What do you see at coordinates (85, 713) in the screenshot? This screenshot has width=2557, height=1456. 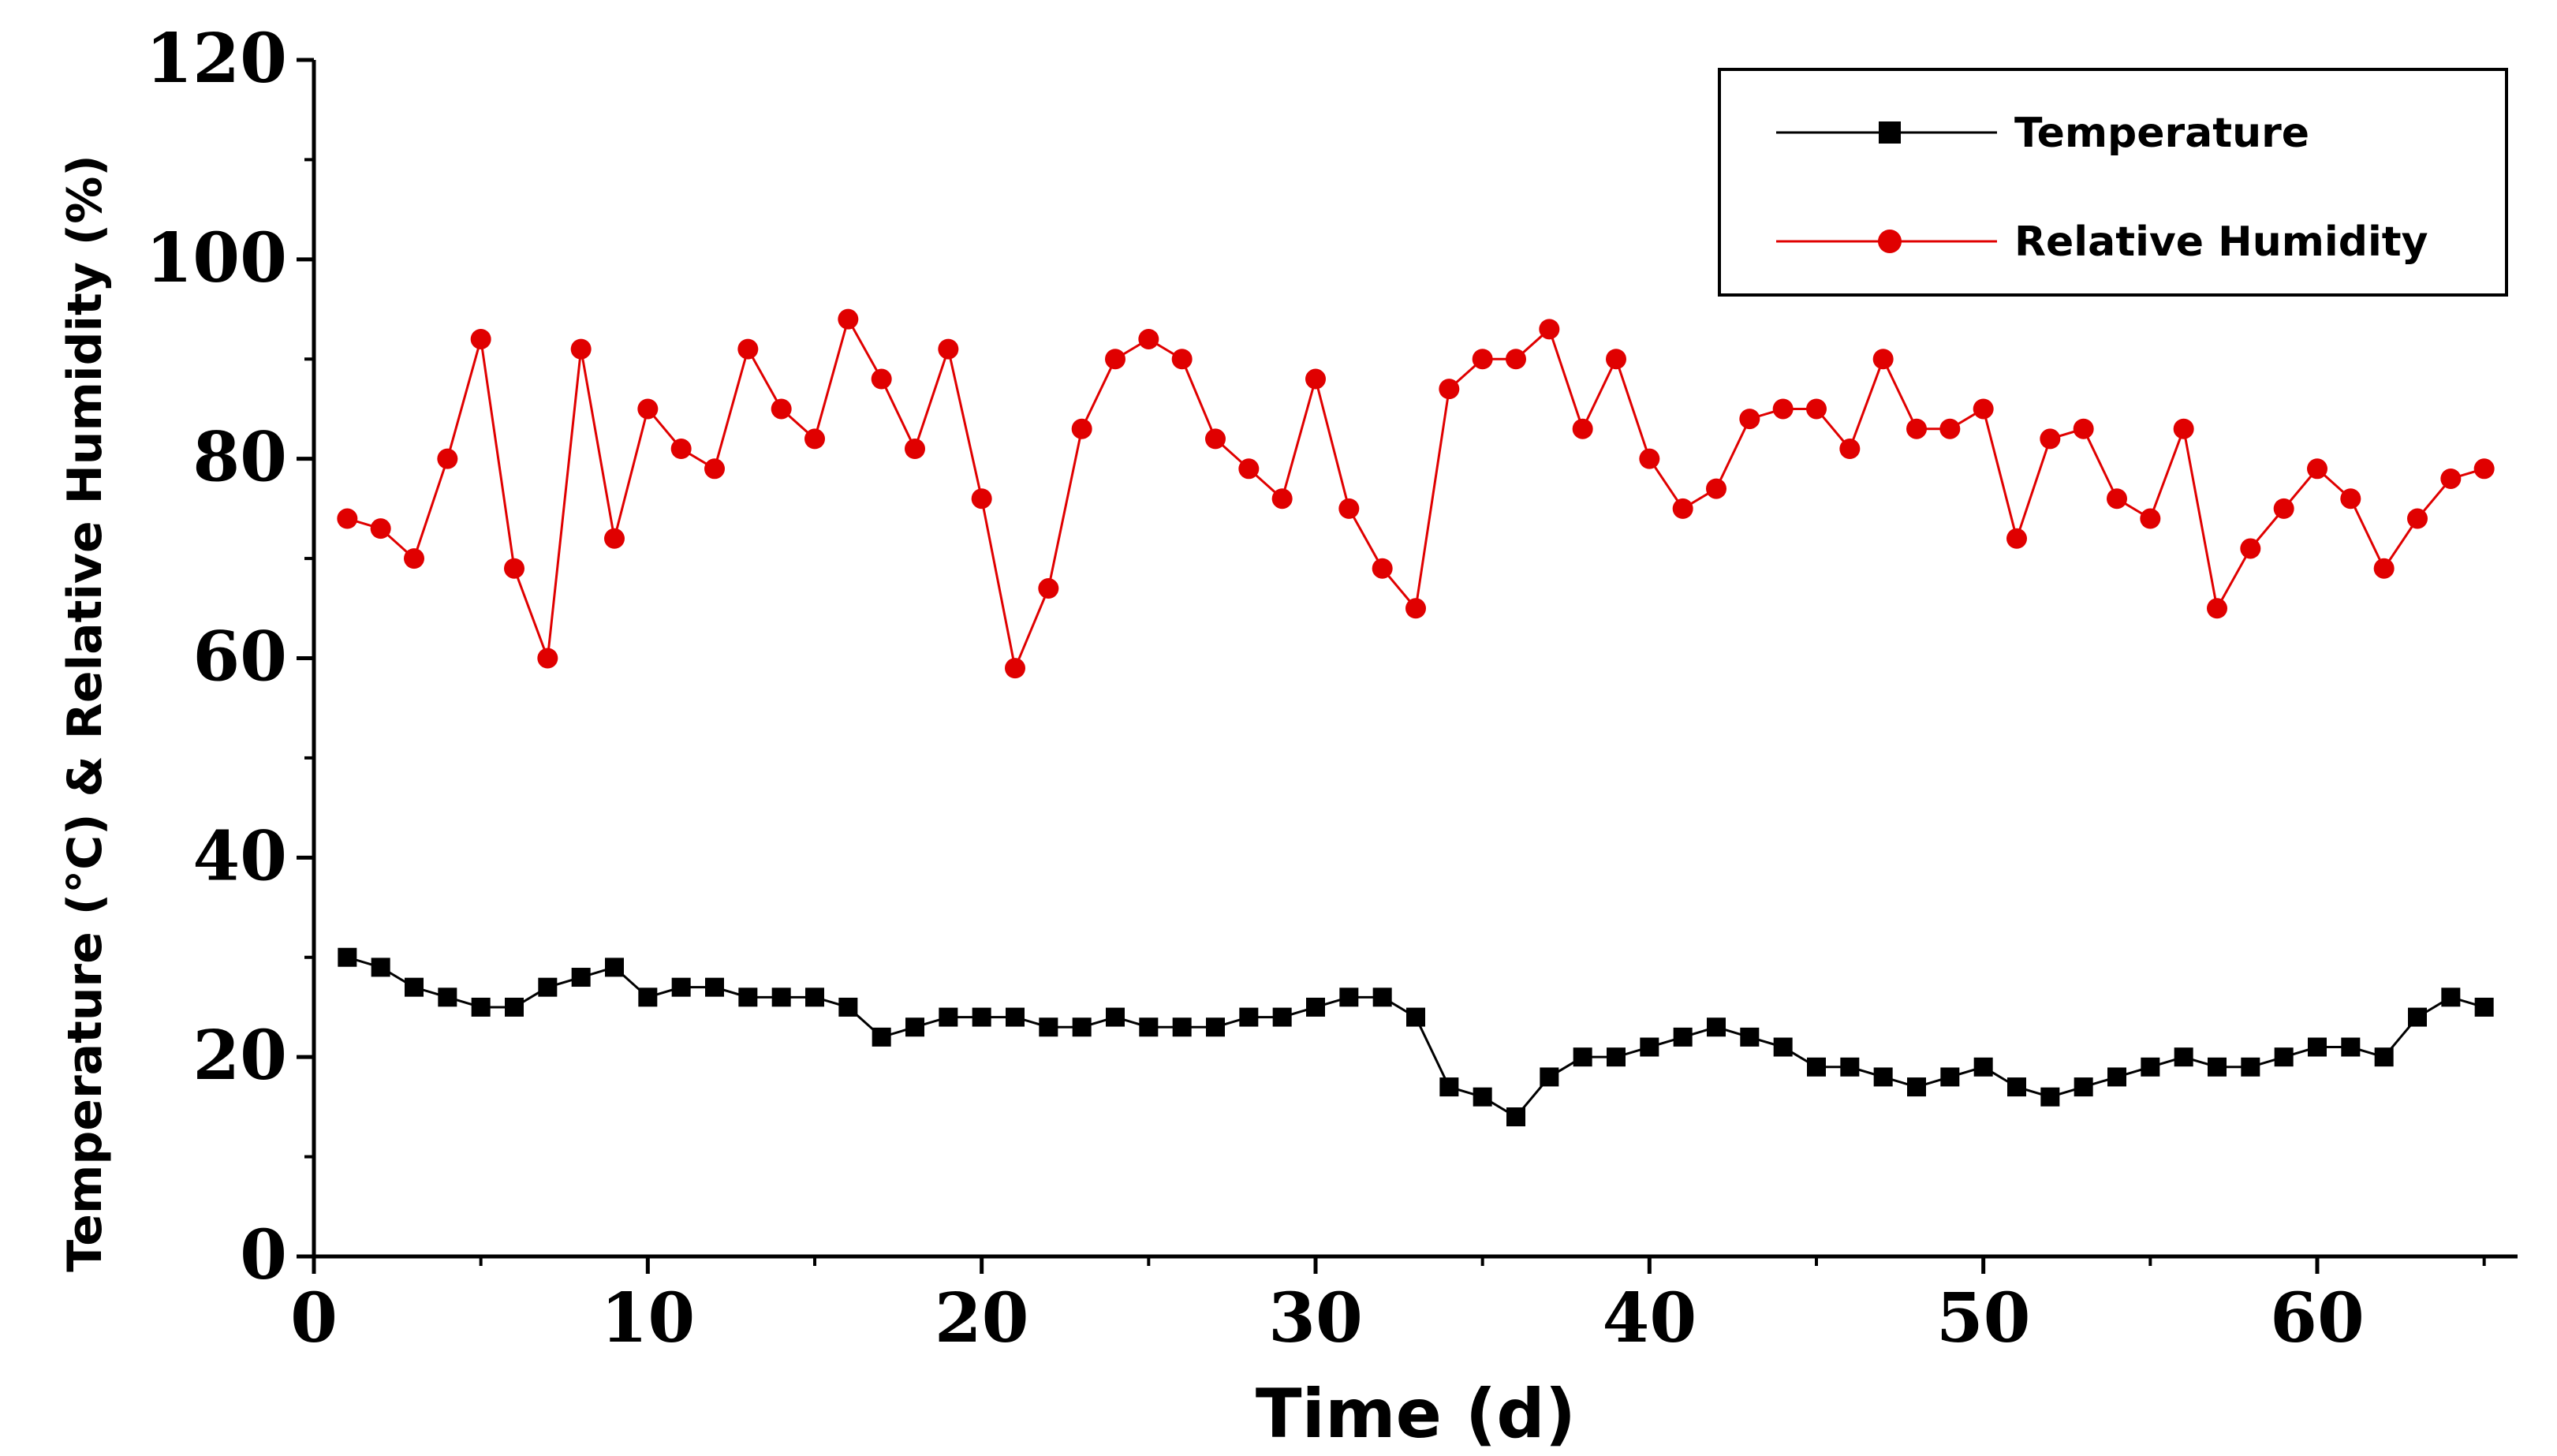 I see `y-axis-title: Temperature (°C) & Relative Humidity (%)` at bounding box center [85, 713].